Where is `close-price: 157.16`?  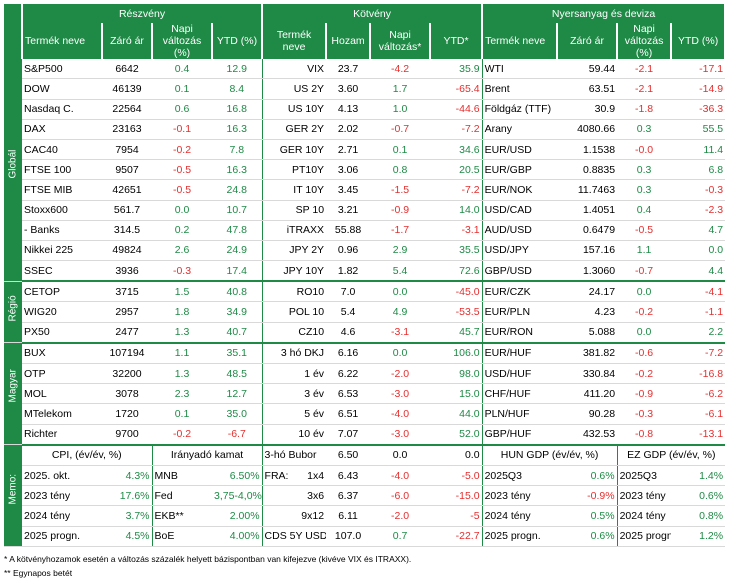
close-price: 157.16 is located at coordinates (587, 251).